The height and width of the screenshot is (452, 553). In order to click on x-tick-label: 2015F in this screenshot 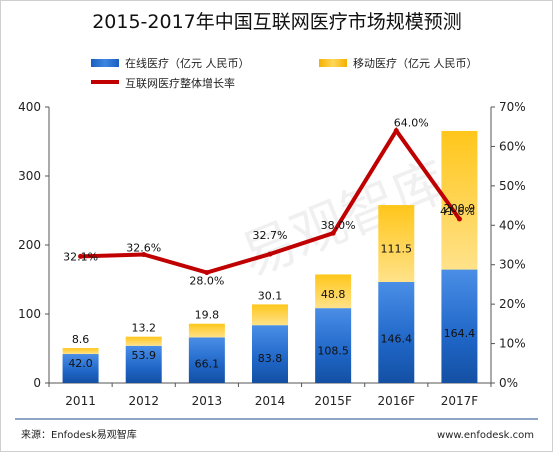, I will do `click(333, 401)`.